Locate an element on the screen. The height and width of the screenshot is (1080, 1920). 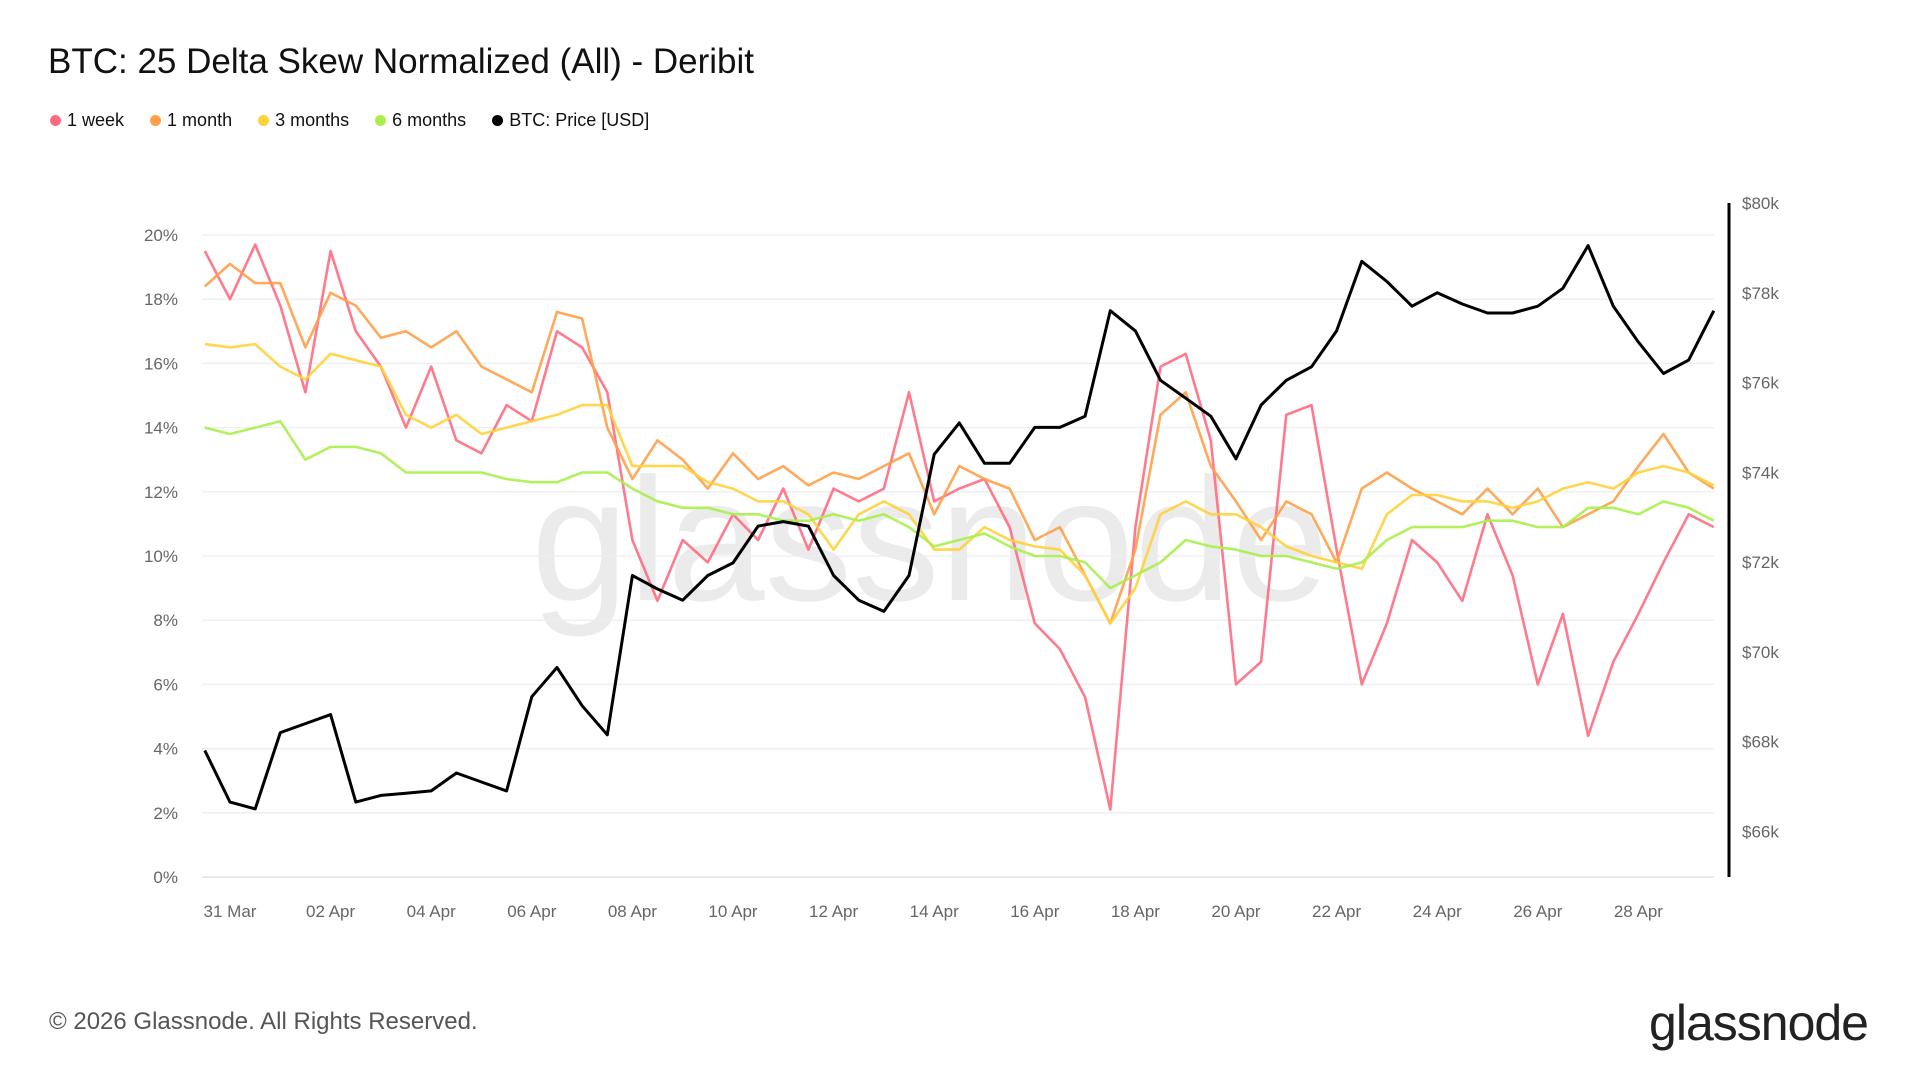
y-left-tick-label: 20% is located at coordinates (161, 235).